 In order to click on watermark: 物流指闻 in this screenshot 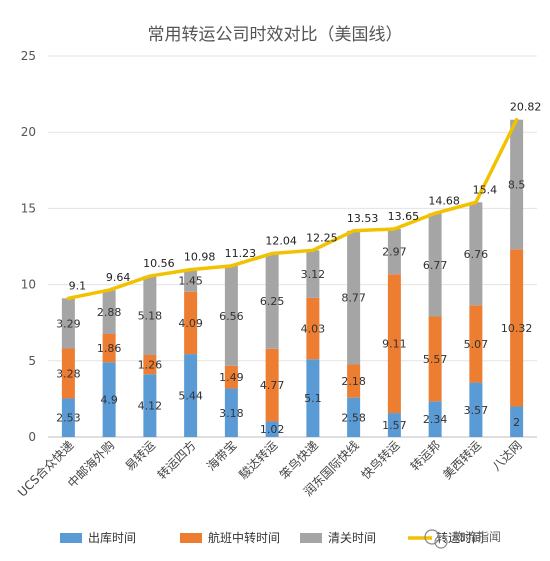, I will do `click(462, 539)`.